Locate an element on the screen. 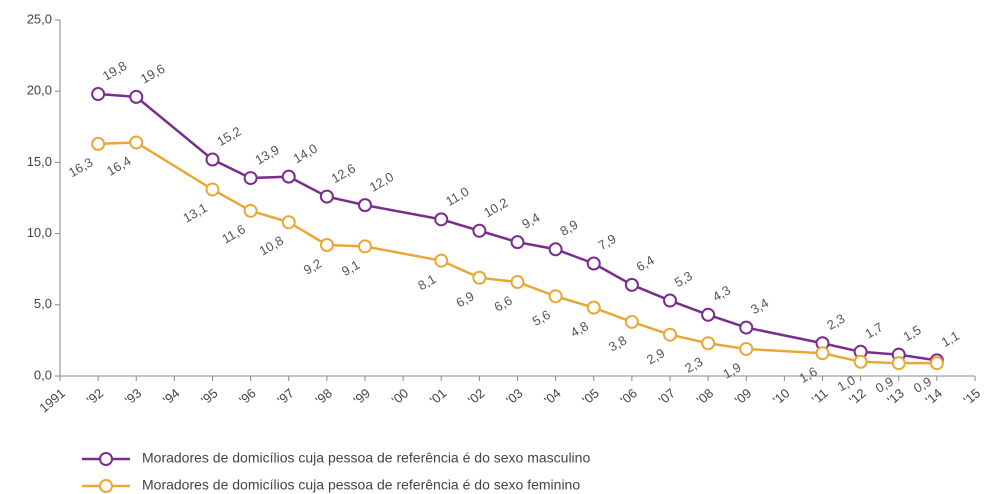 Image resolution: width=989 pixels, height=494 pixels. y-tick-label: 0,0 is located at coordinates (43, 374).